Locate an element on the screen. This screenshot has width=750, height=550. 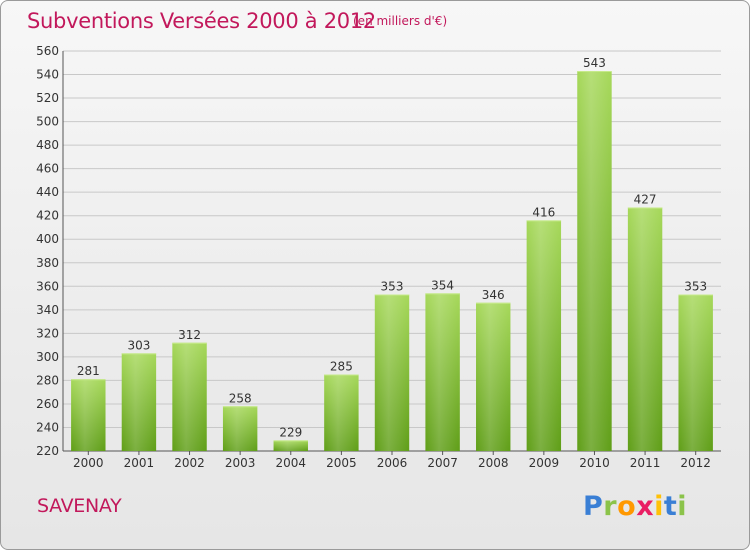
y-tick-label: 240 is located at coordinates (47, 427).